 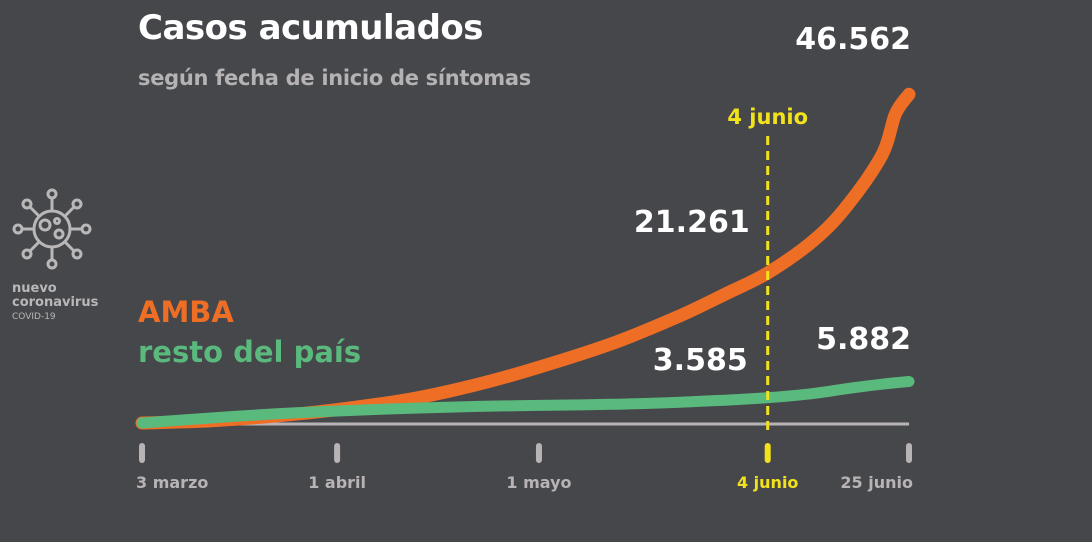 What do you see at coordinates (334, 78) in the screenshot?
I see `chart-subtitle: según fecha de inicio de síntomas` at bounding box center [334, 78].